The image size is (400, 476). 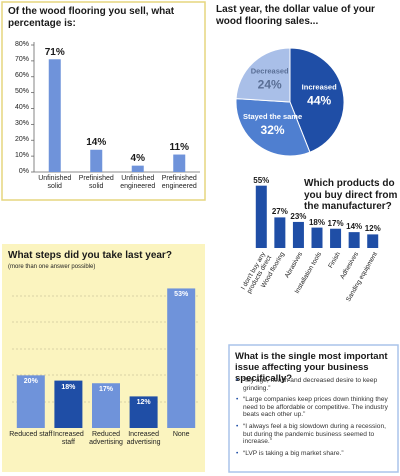 I want to click on x-tick-label: Unfinished engineered, so click(x=138, y=183).